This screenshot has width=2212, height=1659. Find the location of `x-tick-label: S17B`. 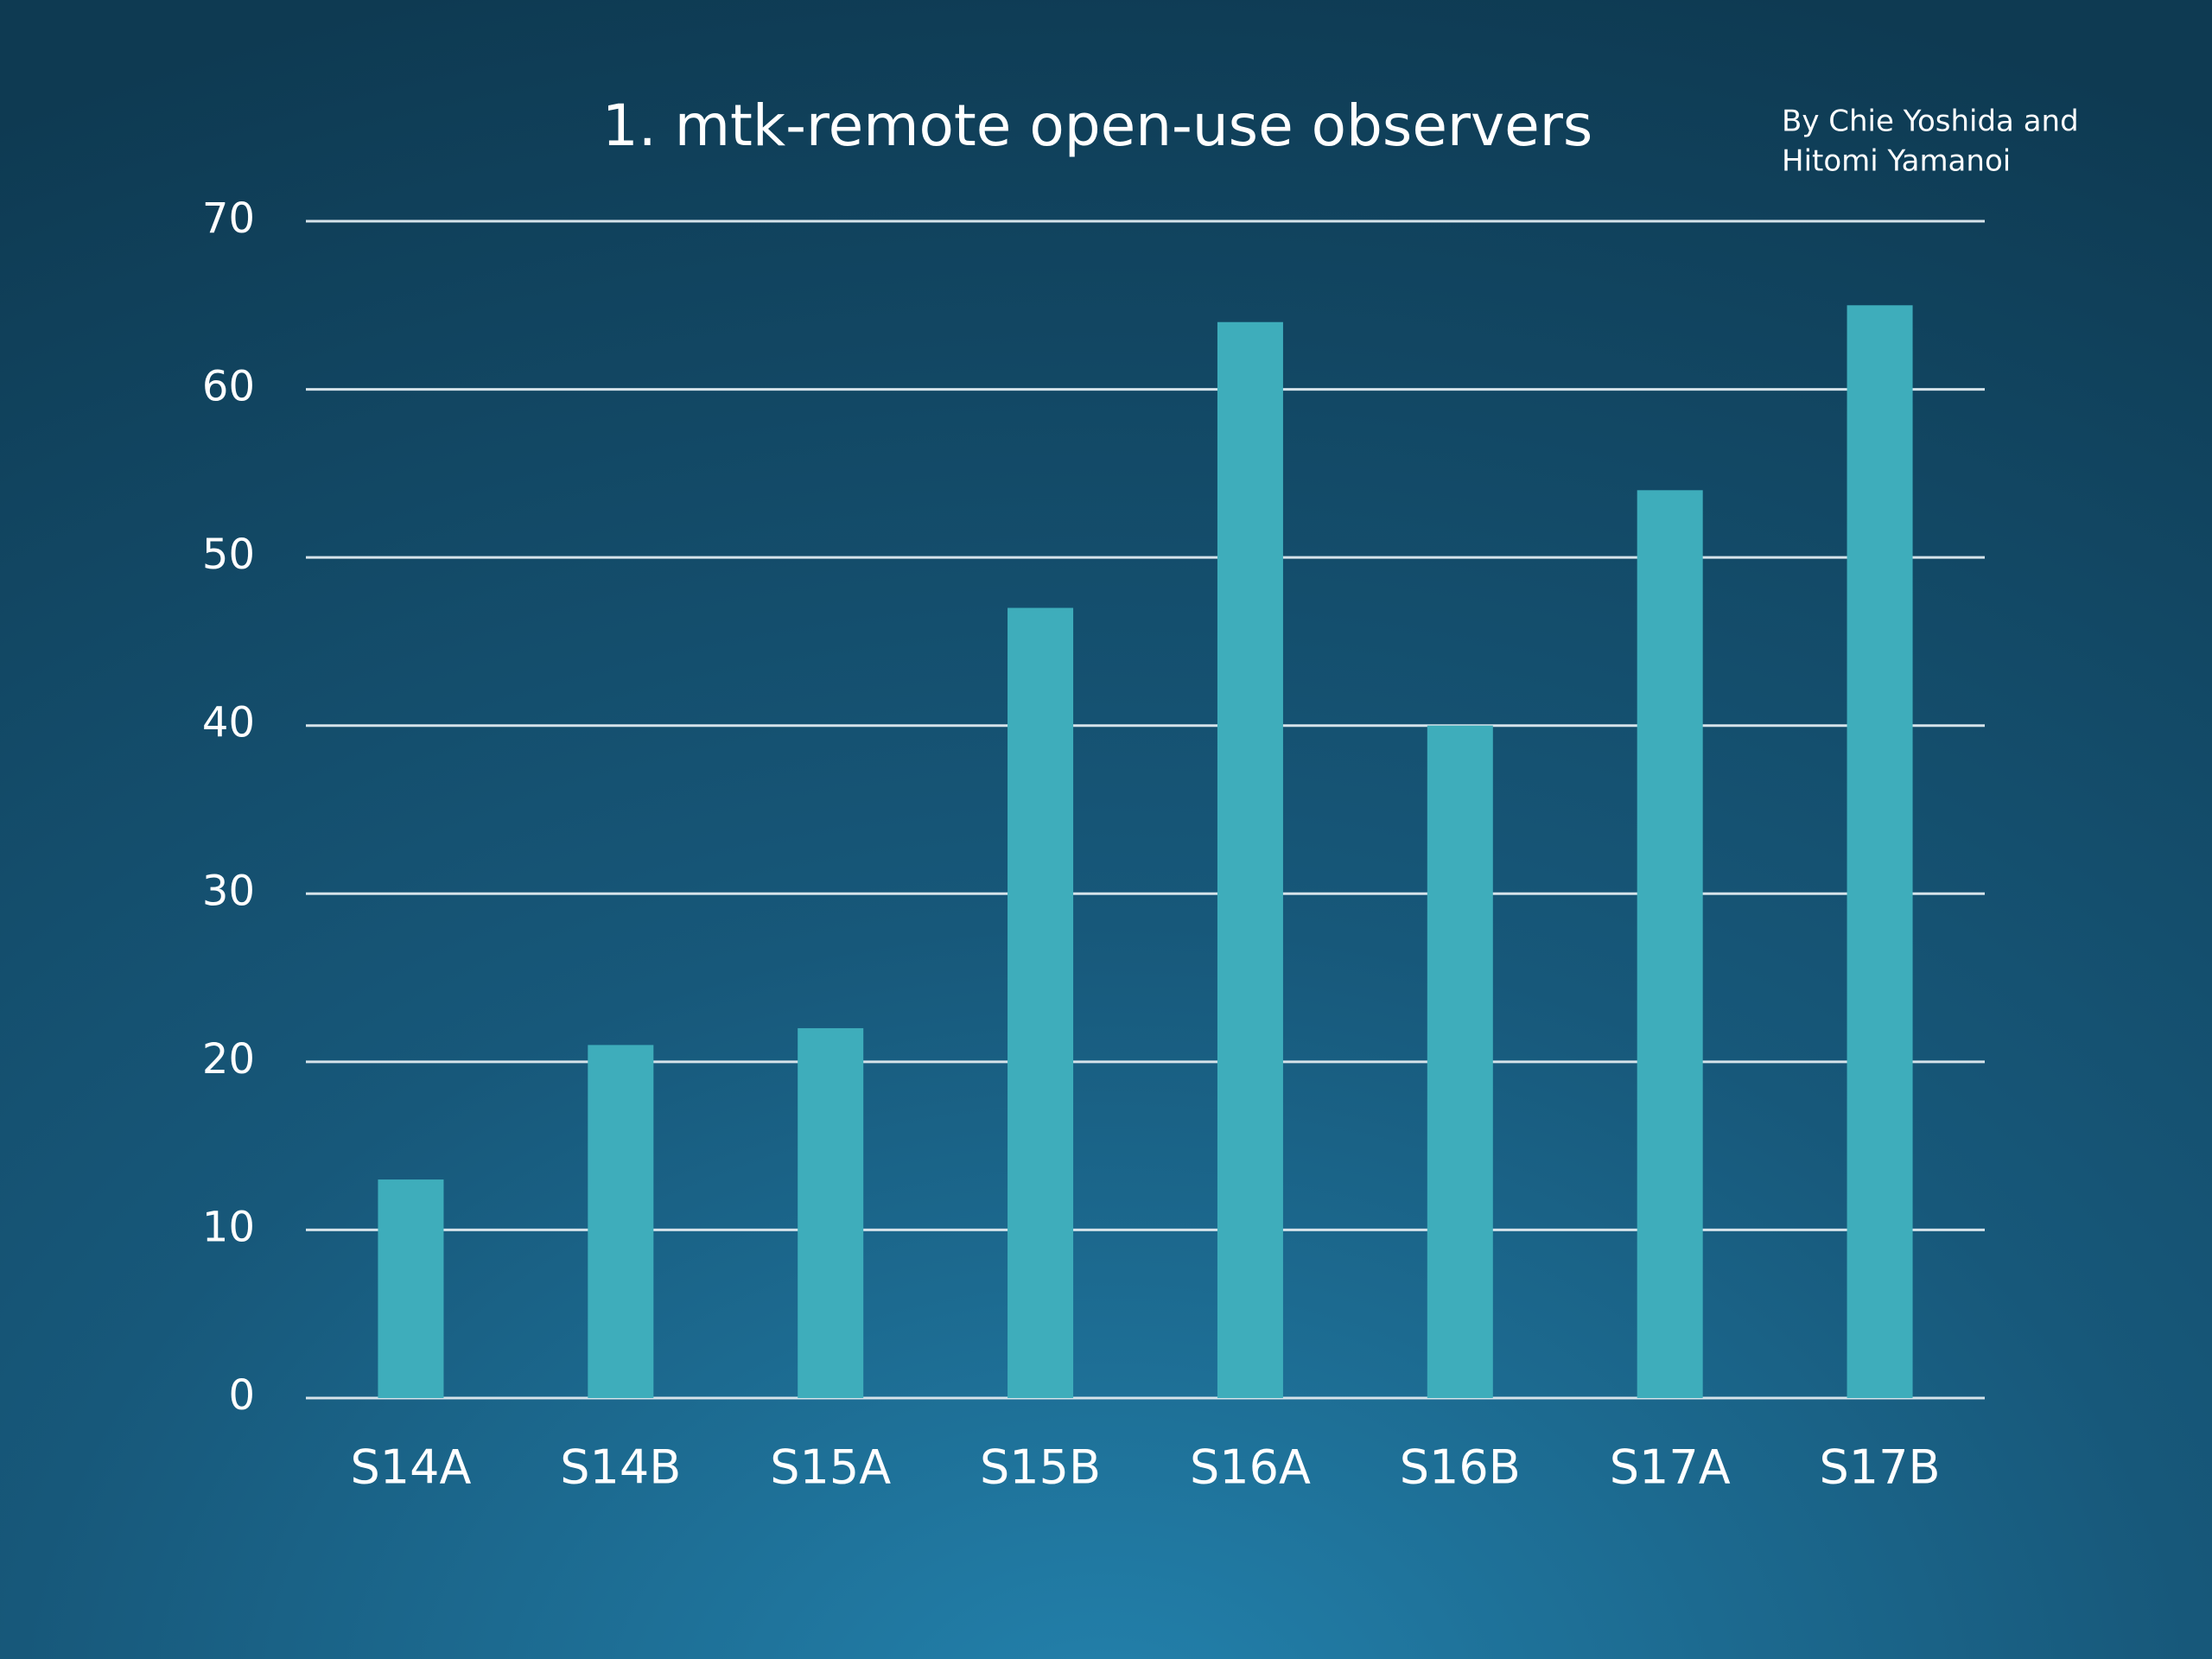

x-tick-label: S17B is located at coordinates (1881, 1467).